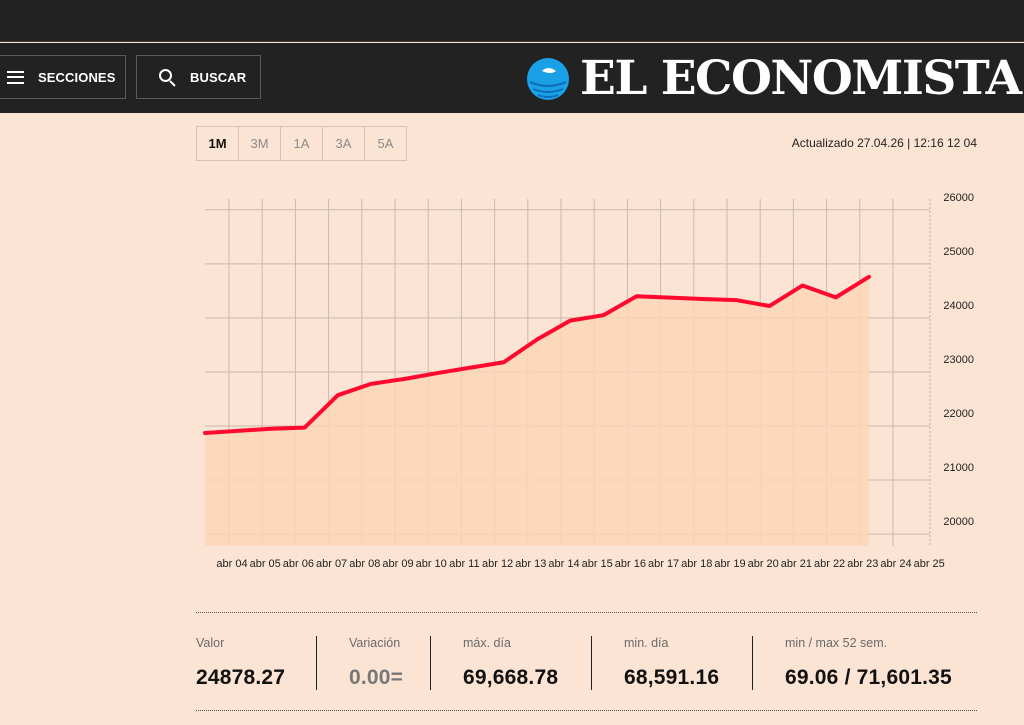 The image size is (1024, 725). What do you see at coordinates (763, 564) in the screenshot?
I see `x-tick-label: abr 20` at bounding box center [763, 564].